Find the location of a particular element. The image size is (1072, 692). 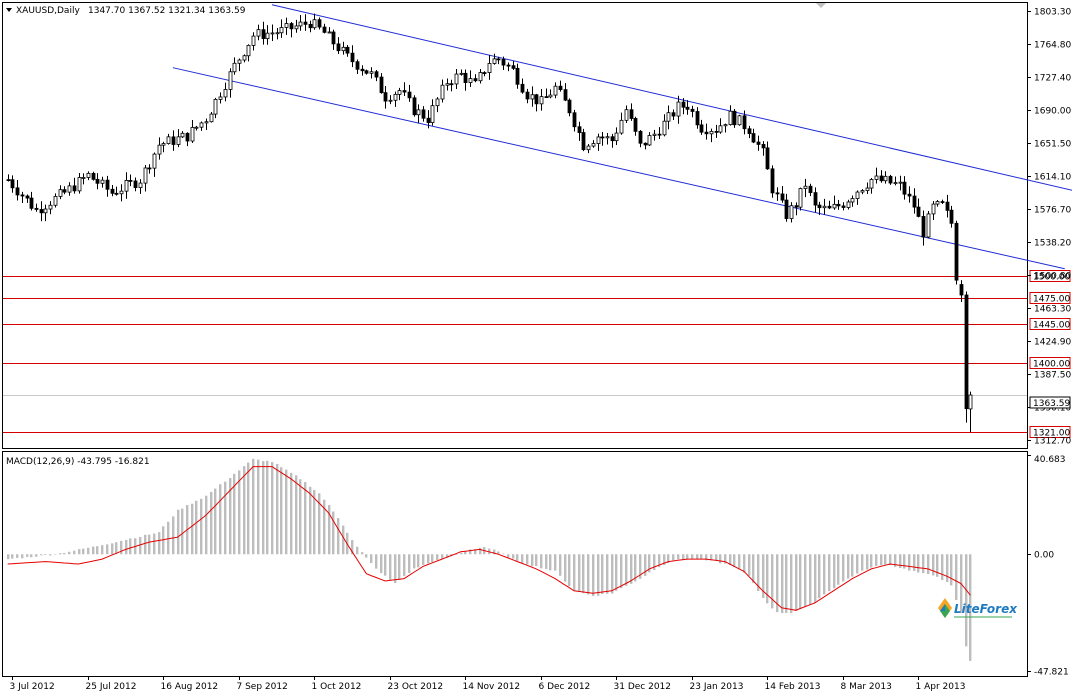

price-tick-label: 1312.70 is located at coordinates (1052, 442).